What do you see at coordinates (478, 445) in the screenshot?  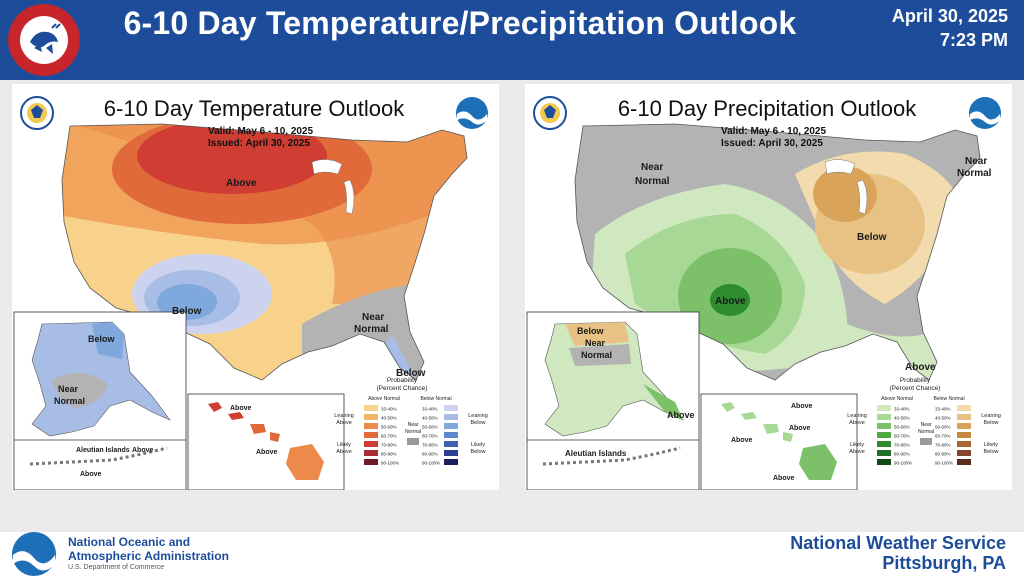 I see `temp-legend-likely-below-1: Likely` at bounding box center [478, 445].